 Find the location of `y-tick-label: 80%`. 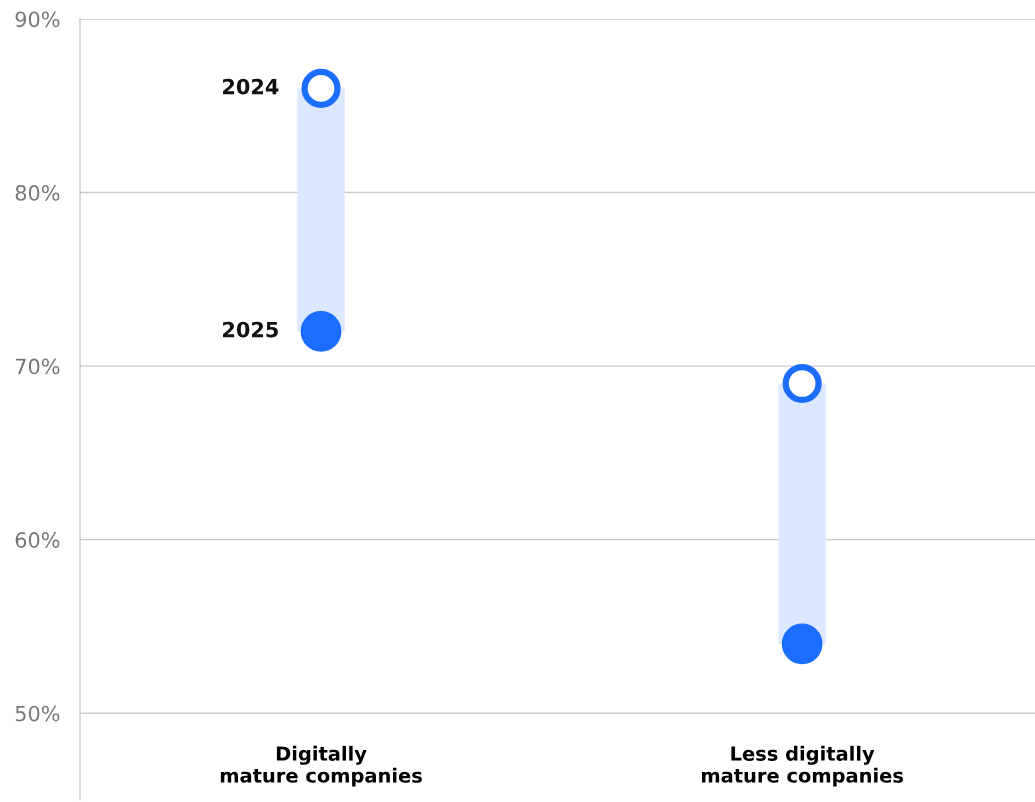

y-tick-label: 80% is located at coordinates (37, 193).